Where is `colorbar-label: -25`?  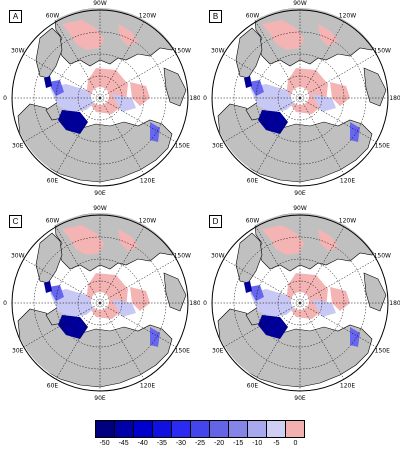 colorbar-label: -25 is located at coordinates (200, 443).